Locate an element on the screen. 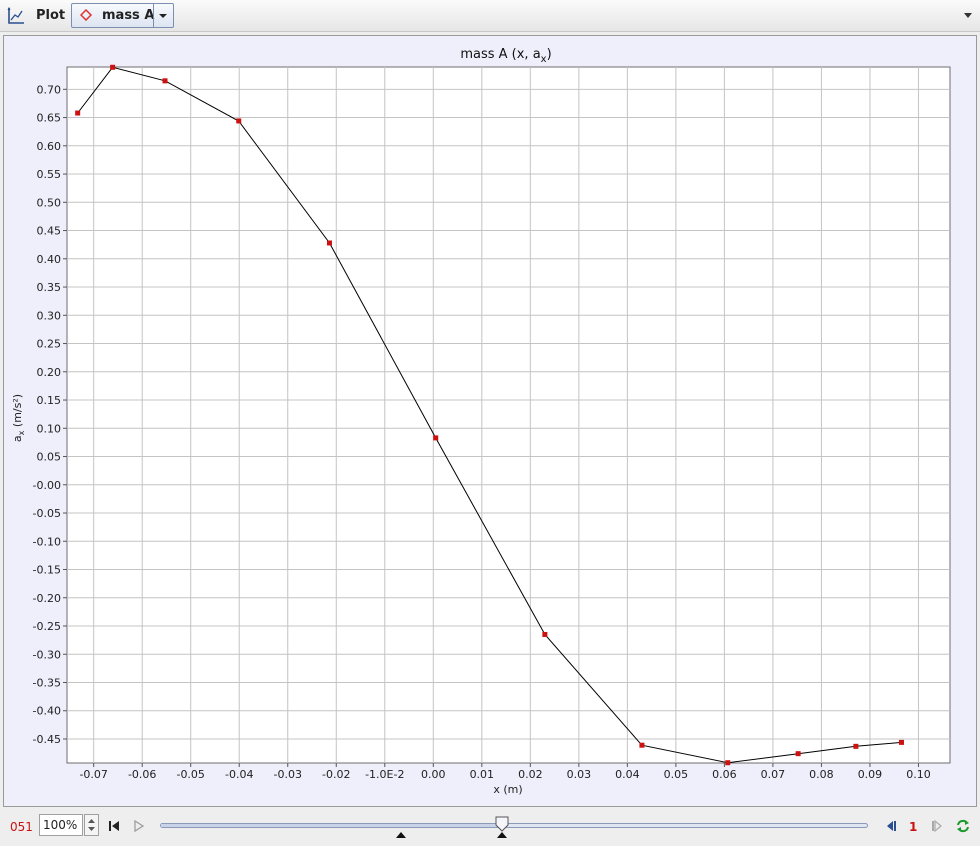  x-tick-label: -1.0E-2 is located at coordinates (384, 774).